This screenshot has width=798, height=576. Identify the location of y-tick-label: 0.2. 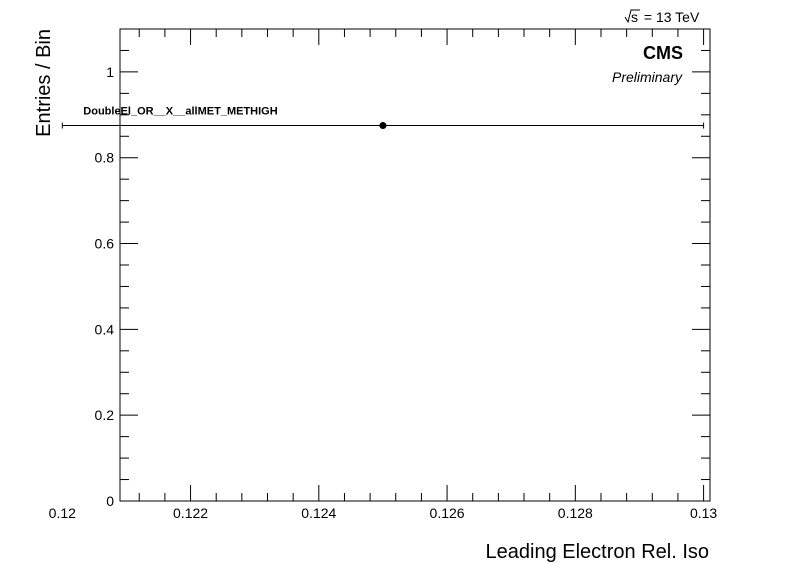
(105, 415).